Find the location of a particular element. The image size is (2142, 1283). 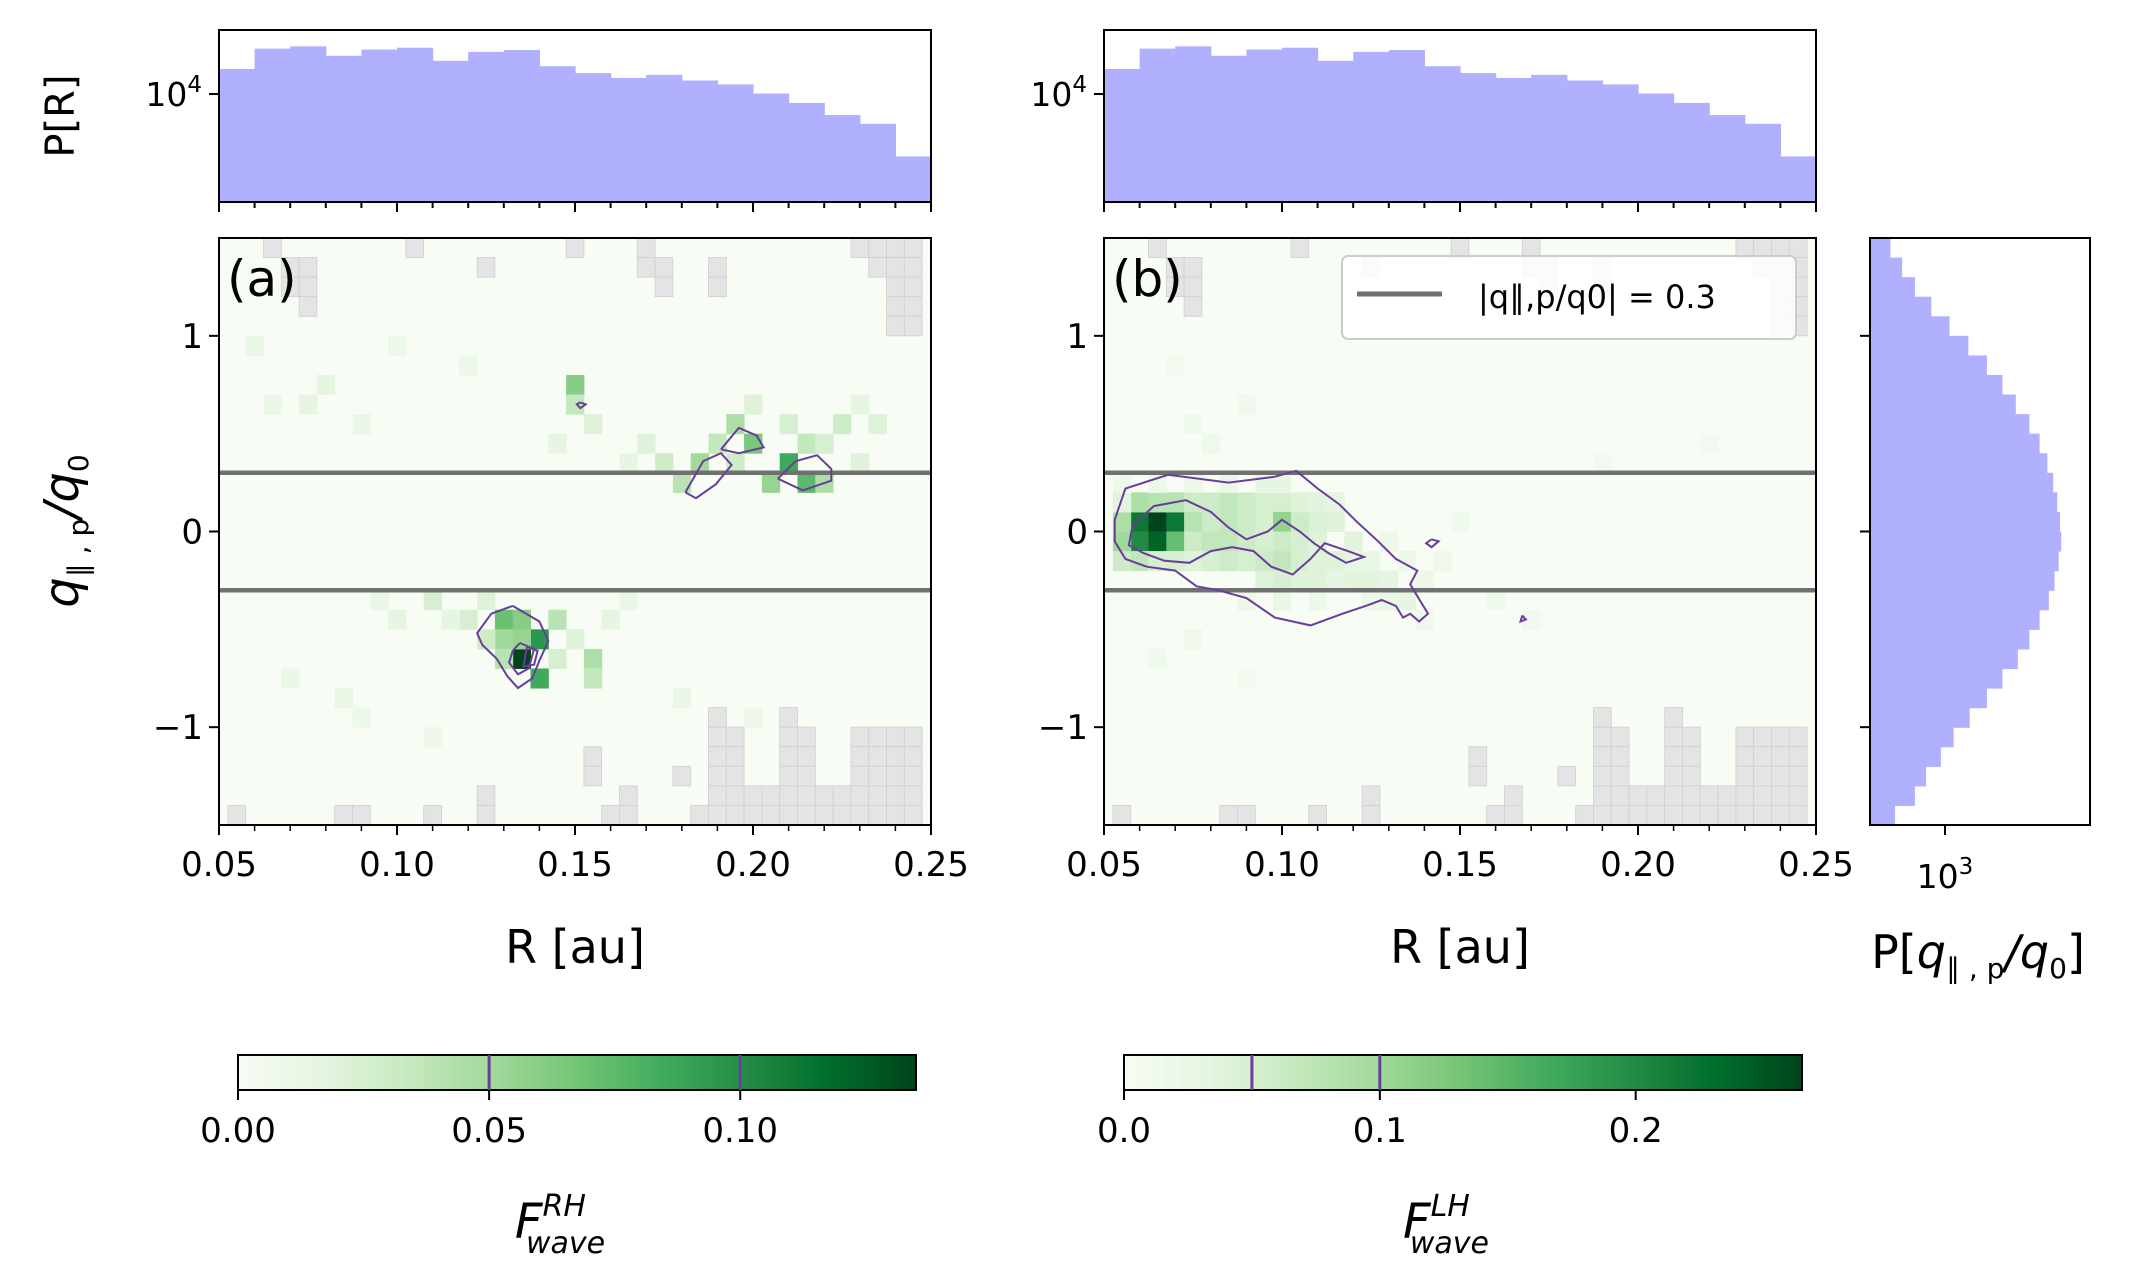

colorbar-tick-label: 0.10 is located at coordinates (740, 1131).